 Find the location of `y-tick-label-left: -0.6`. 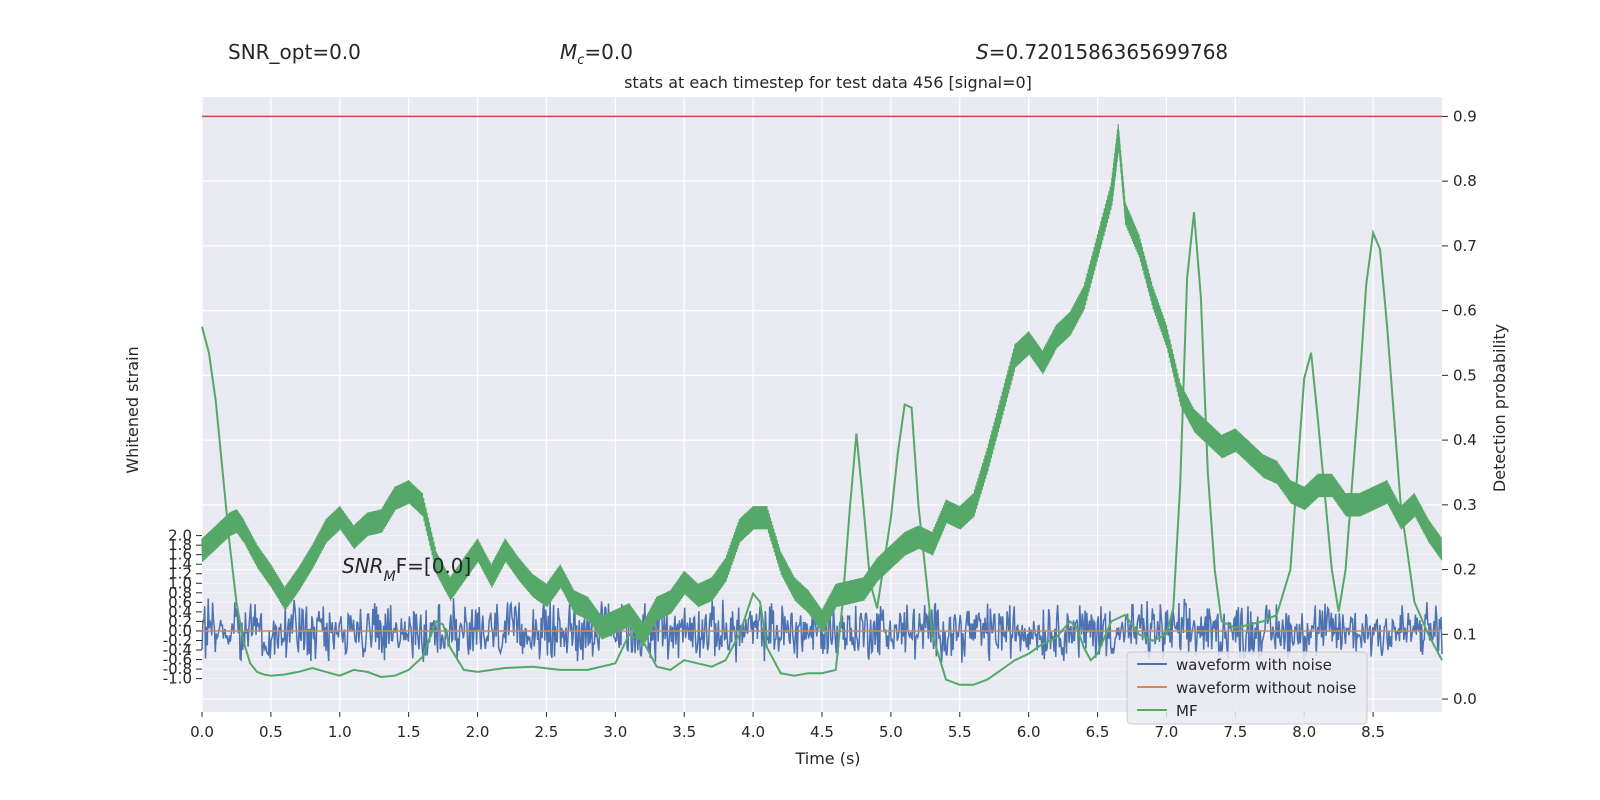

y-tick-label-left: -0.6 is located at coordinates (177, 660).